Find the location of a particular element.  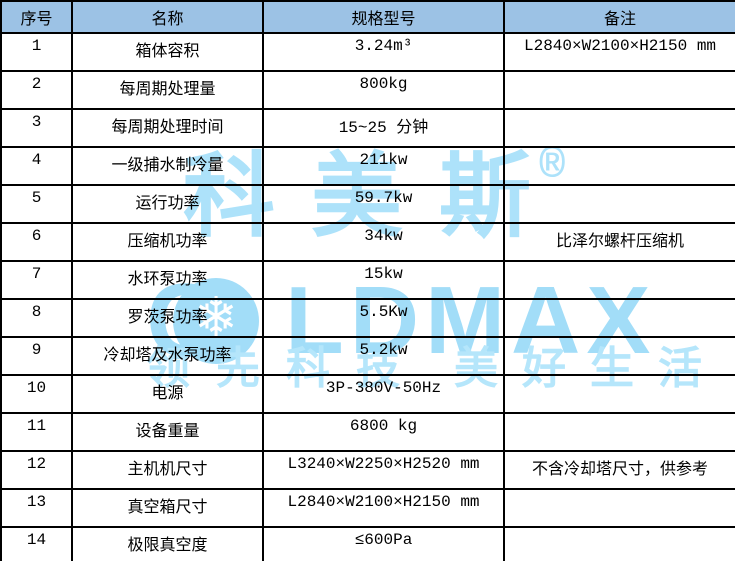

item-name-cell: 设备重量 is located at coordinates (167, 432).